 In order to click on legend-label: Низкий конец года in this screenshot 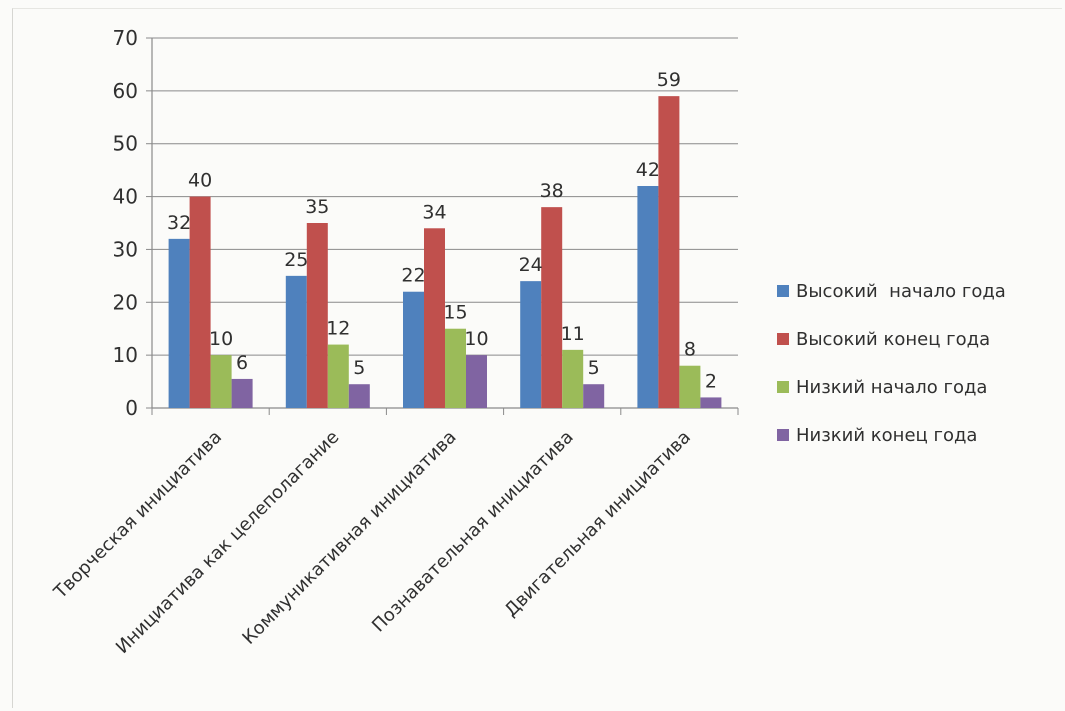, I will do `click(886, 435)`.